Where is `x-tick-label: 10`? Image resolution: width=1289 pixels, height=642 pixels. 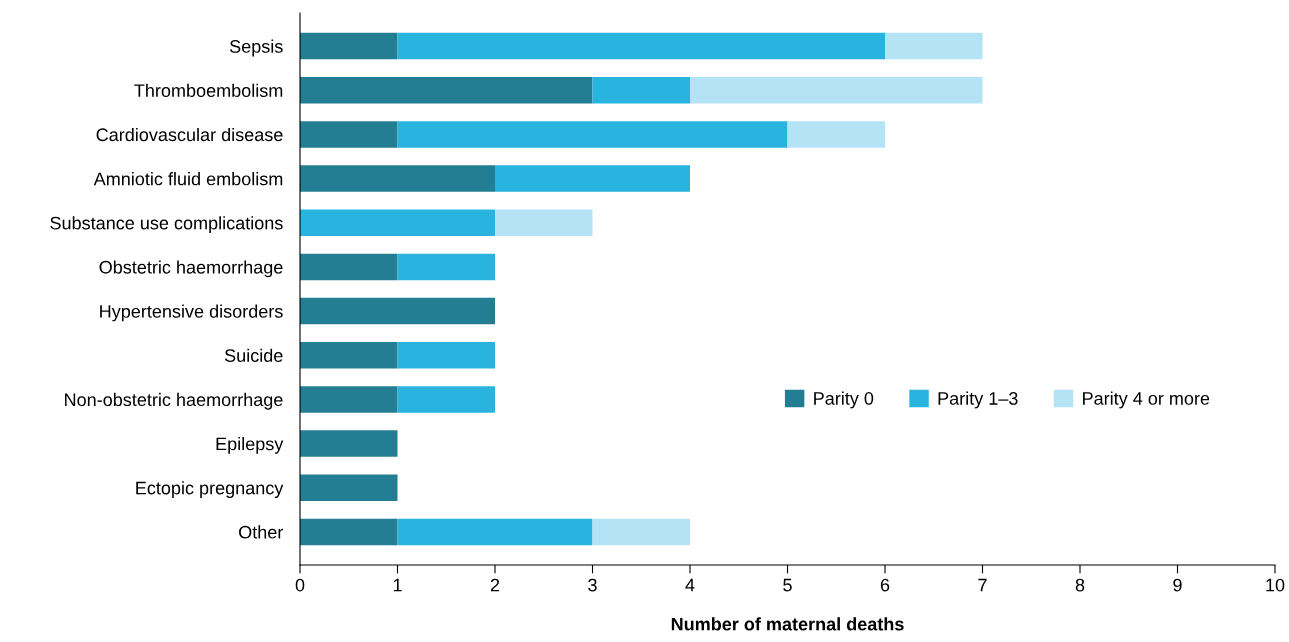
x-tick-label: 10 is located at coordinates (1275, 585).